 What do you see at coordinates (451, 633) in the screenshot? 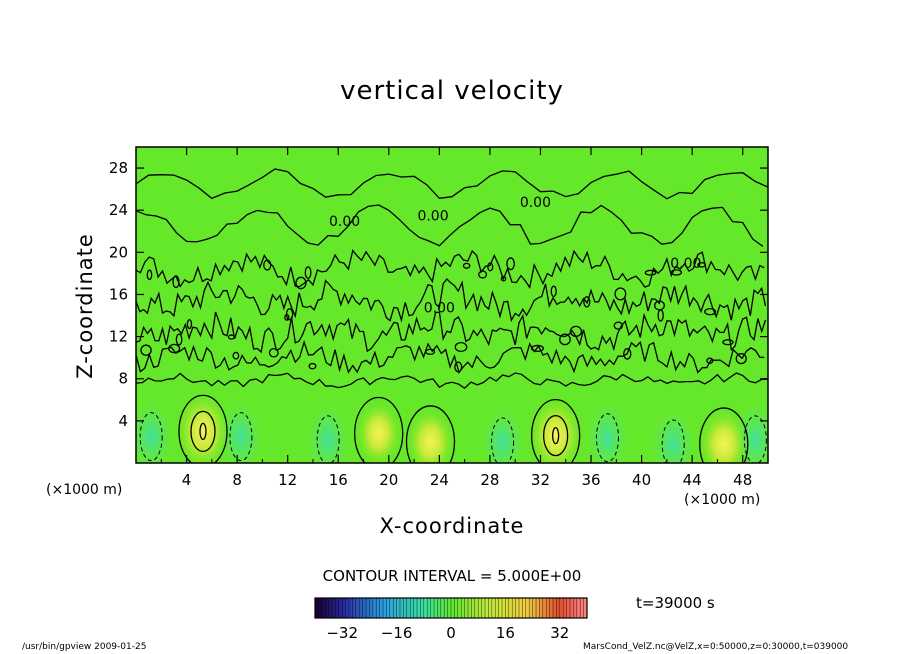
I see `colorbar-tick-label-2: 0` at bounding box center [451, 633].